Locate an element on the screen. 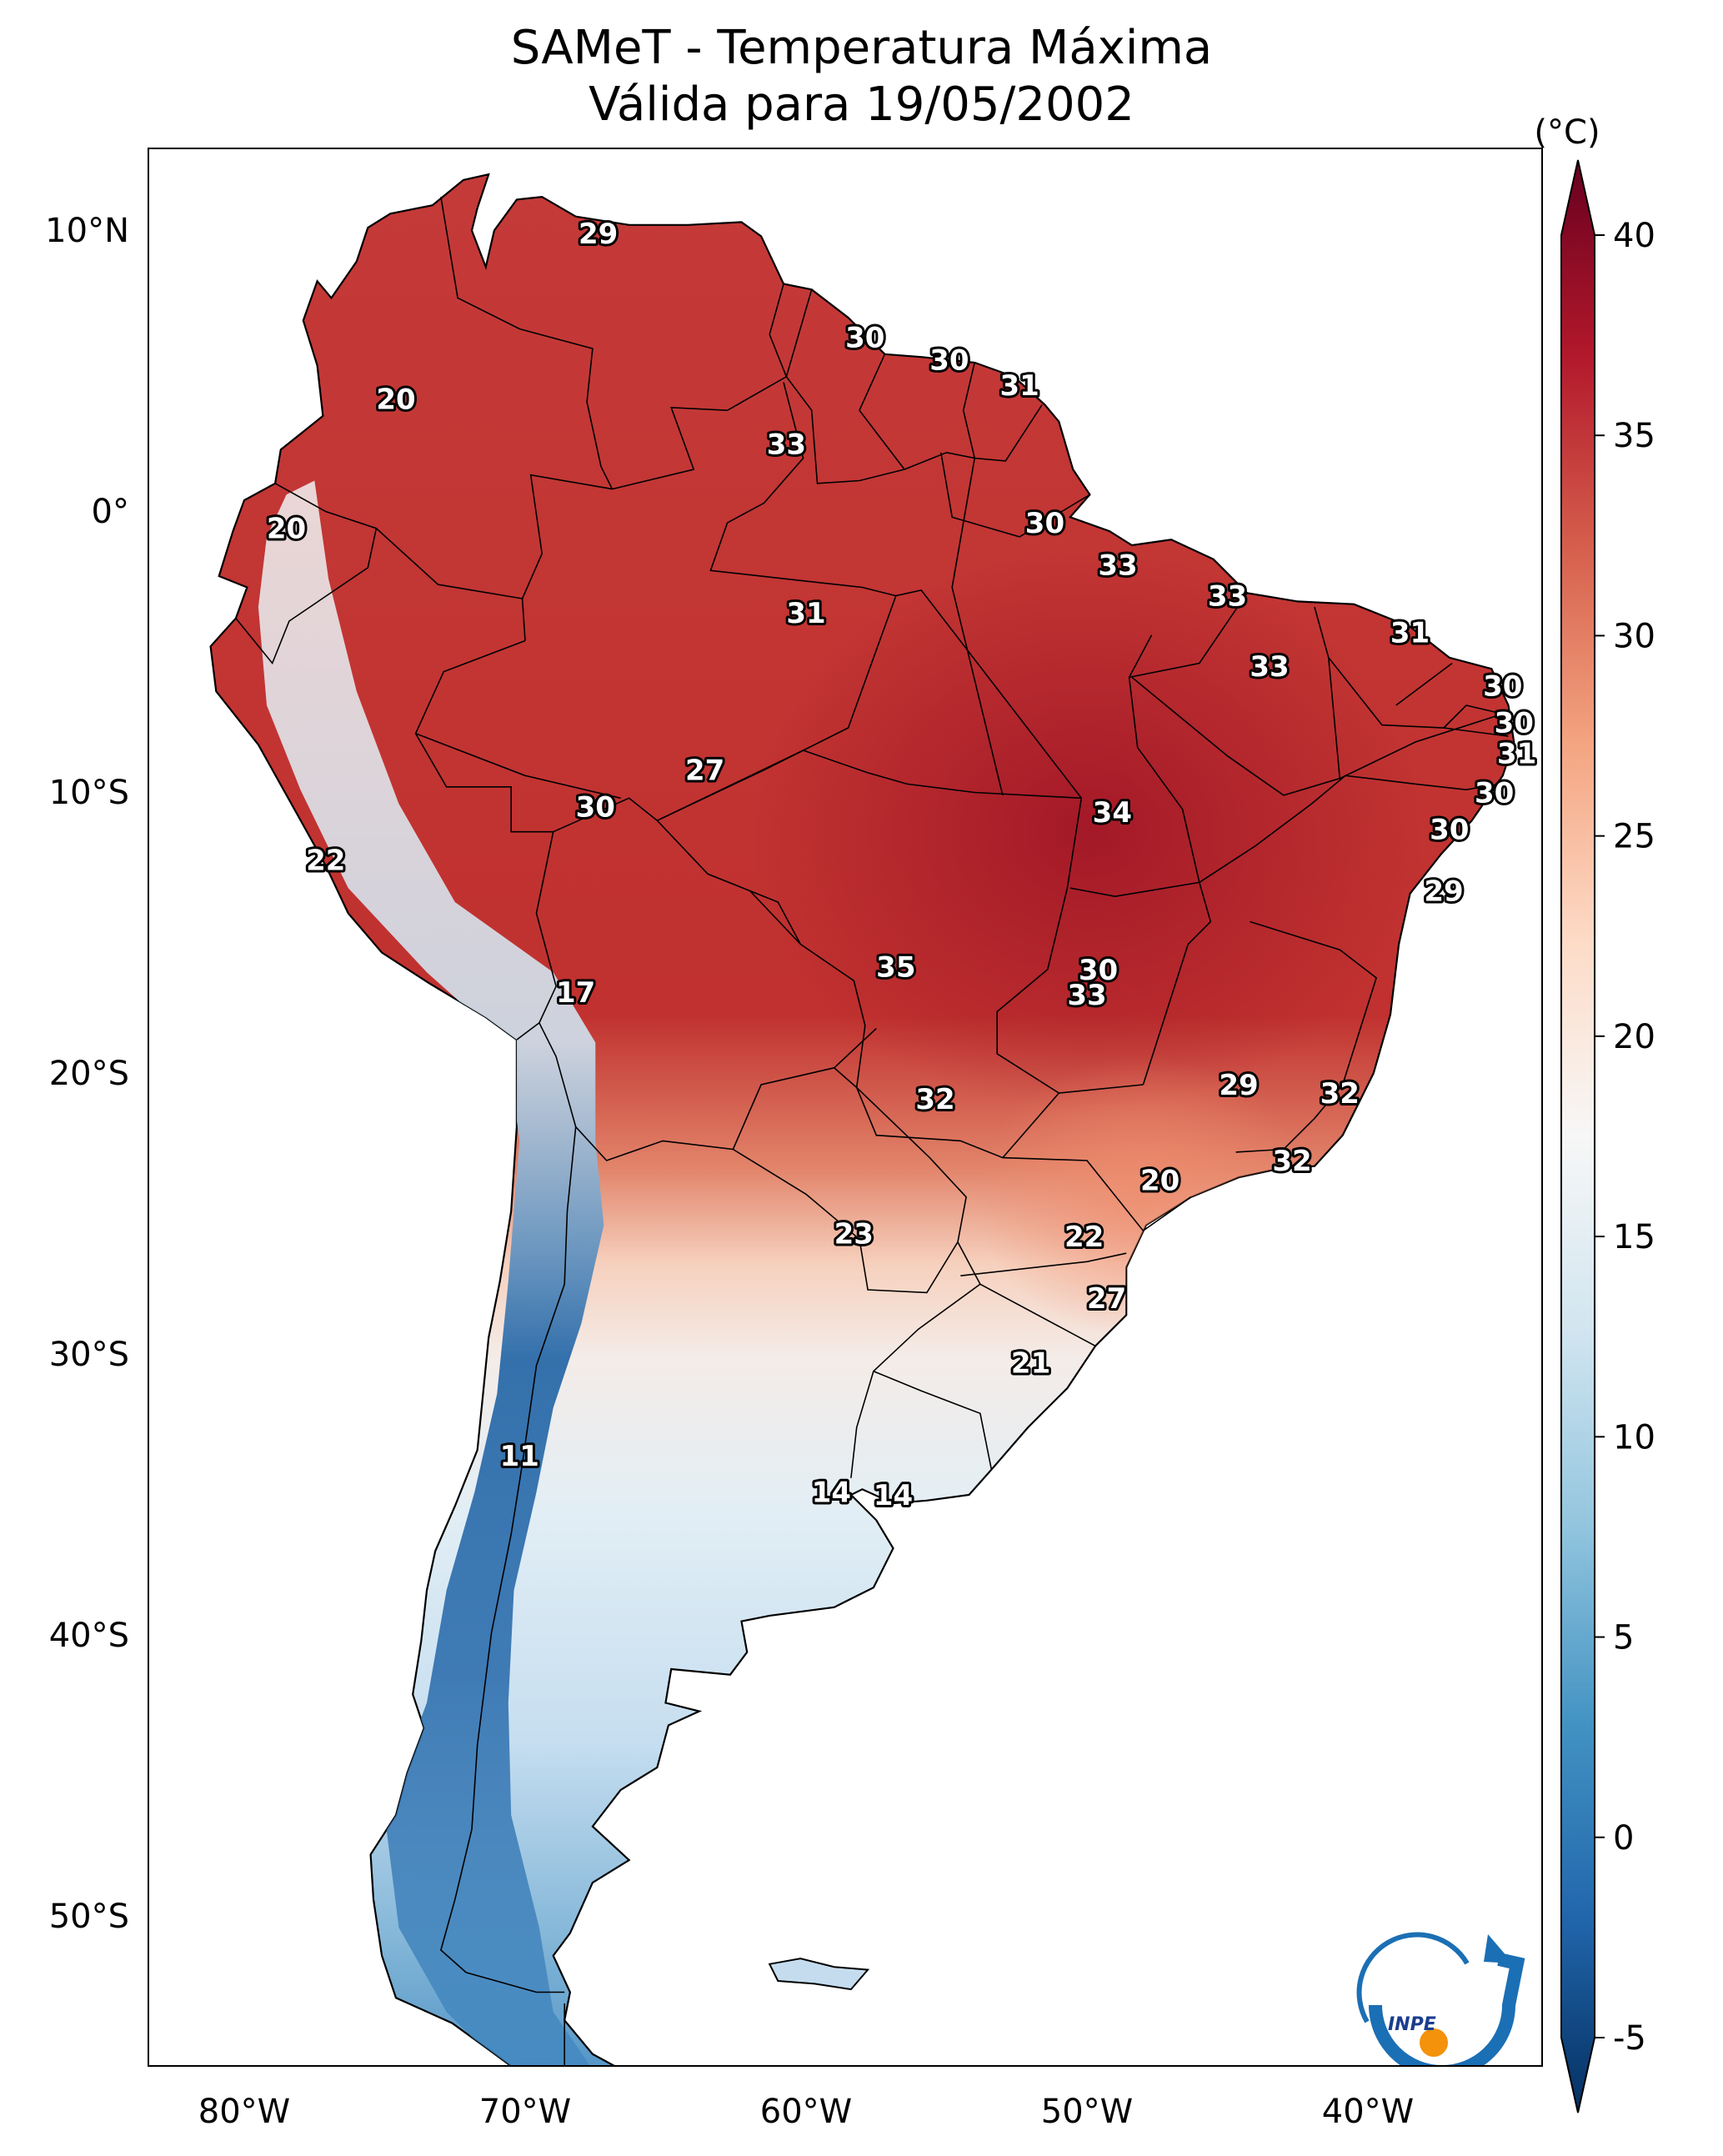  colorbar-tick-label: 30 is located at coordinates (1634, 636).